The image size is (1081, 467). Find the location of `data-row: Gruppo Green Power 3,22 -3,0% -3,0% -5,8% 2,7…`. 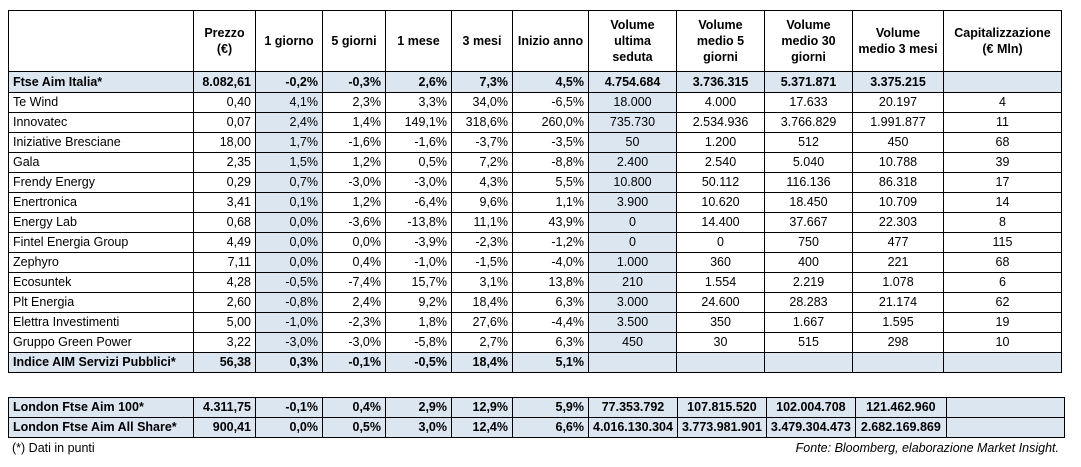

data-row: Gruppo Green Power 3,22 -3,0% -3,0% -5,8% 2,7… is located at coordinates (535, 342).